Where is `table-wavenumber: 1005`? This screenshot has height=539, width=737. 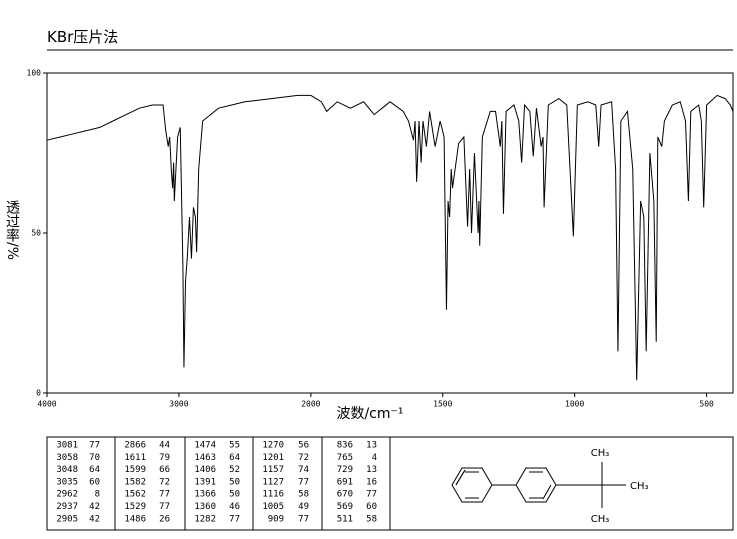 table-wavenumber: 1005 is located at coordinates (273, 507).